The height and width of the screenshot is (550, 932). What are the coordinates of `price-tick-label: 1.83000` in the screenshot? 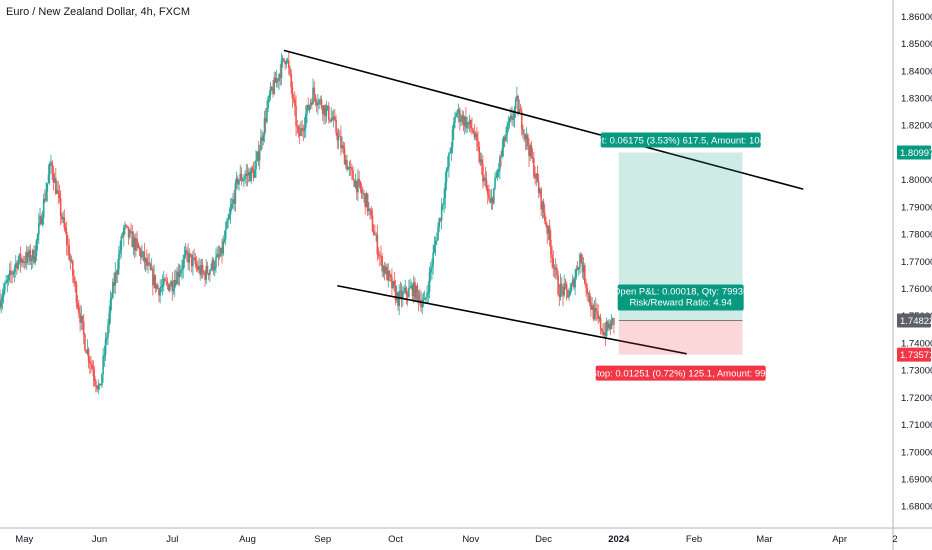 It's located at (916, 98).